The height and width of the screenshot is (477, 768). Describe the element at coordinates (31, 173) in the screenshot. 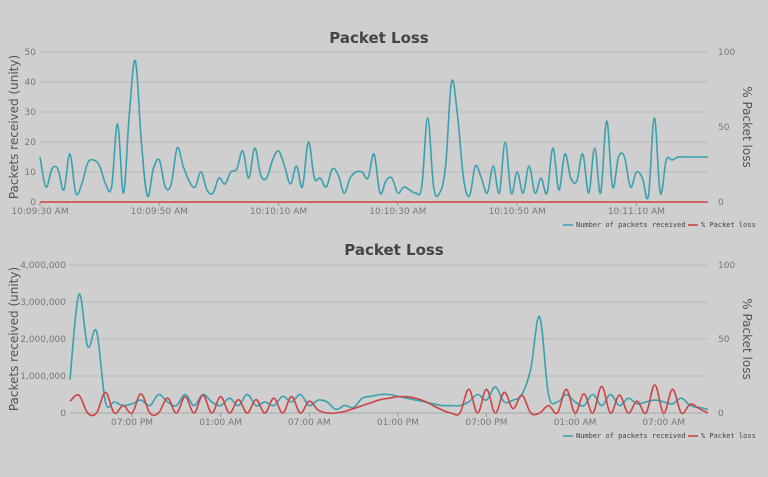

I see `y-tick-label: 10` at that location.